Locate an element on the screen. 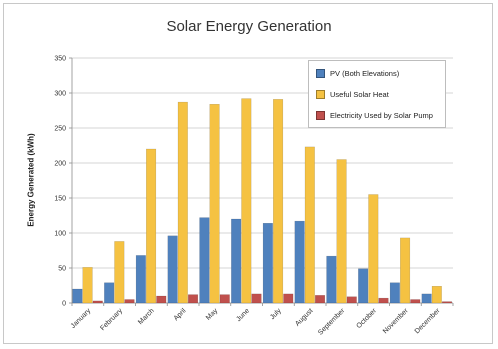 The width and height of the screenshot is (498, 349). y-tick-label: 250 is located at coordinates (60, 129).